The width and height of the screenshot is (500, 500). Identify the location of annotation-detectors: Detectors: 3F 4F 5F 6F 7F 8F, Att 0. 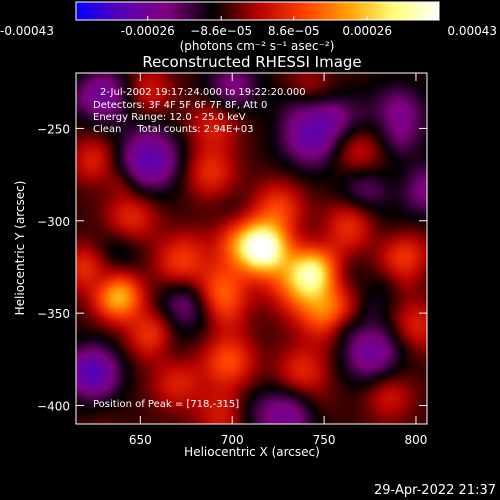
(180, 105).